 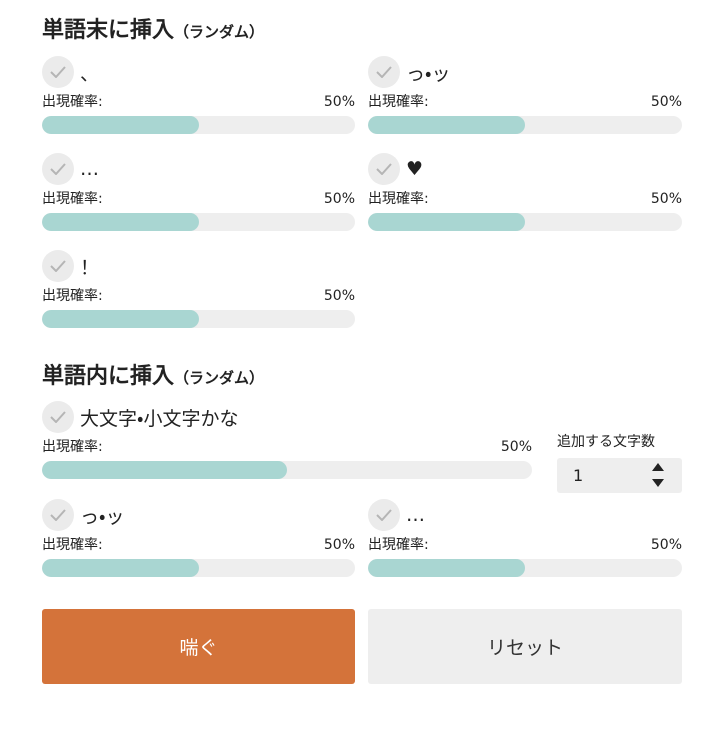 What do you see at coordinates (90, 73) in the screenshot?
I see `option-label: 、` at bounding box center [90, 73].